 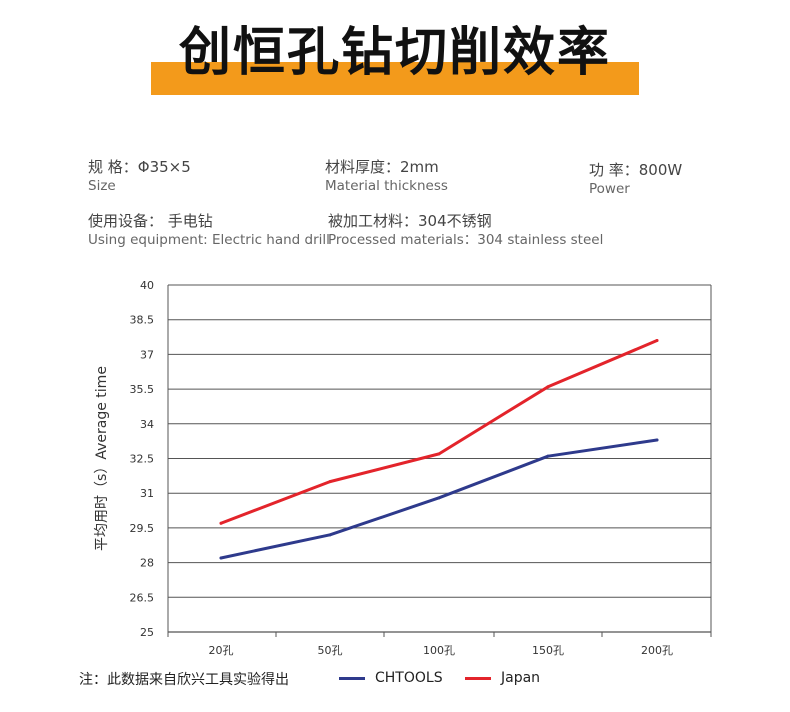 I want to click on spec-thickness-en: Material thickness, so click(x=386, y=186).